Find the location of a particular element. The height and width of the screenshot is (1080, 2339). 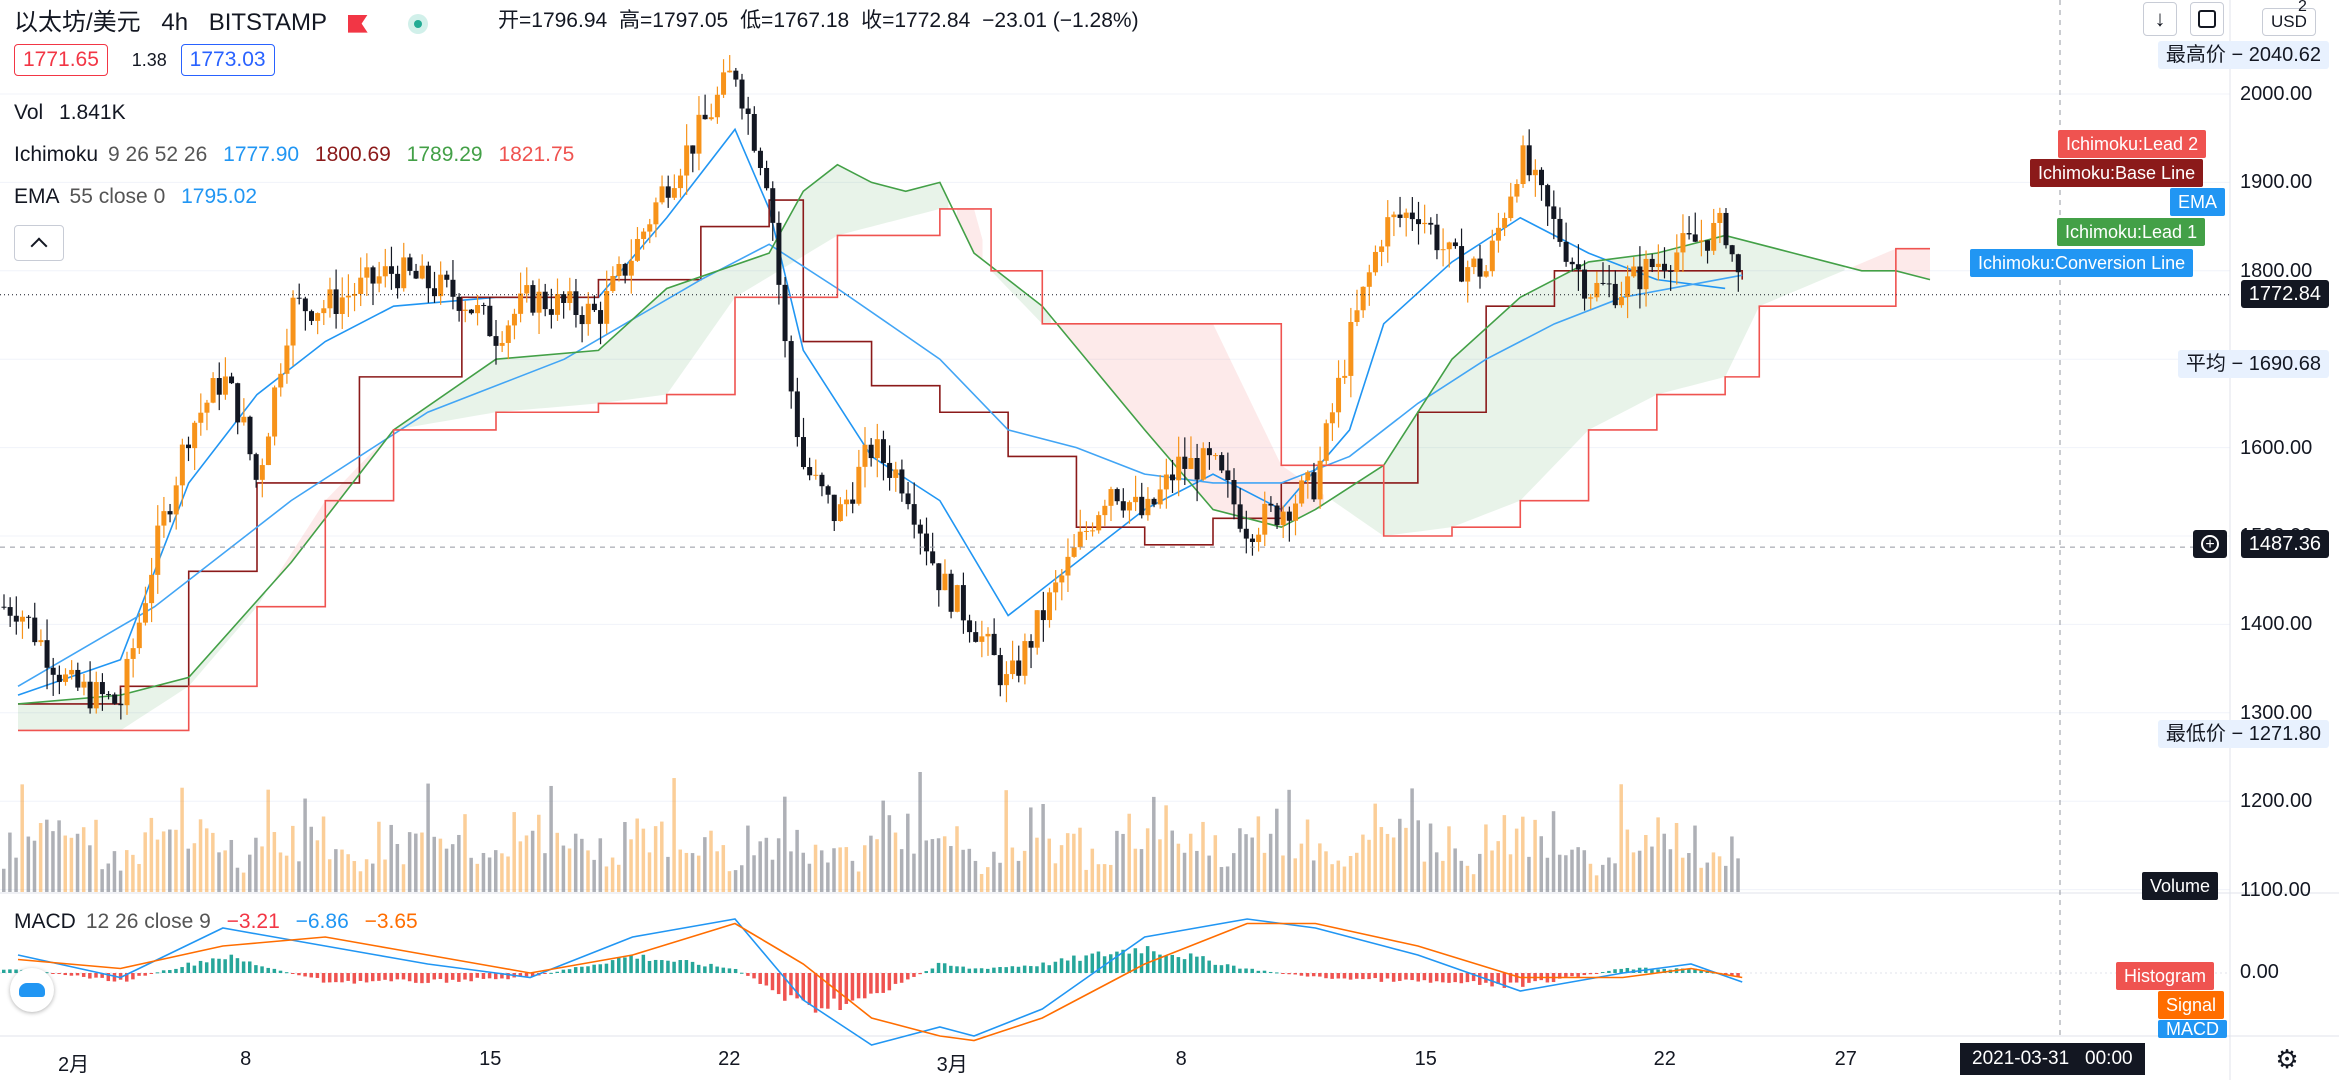

ema-legend-value: 1795.02 is located at coordinates (219, 196).